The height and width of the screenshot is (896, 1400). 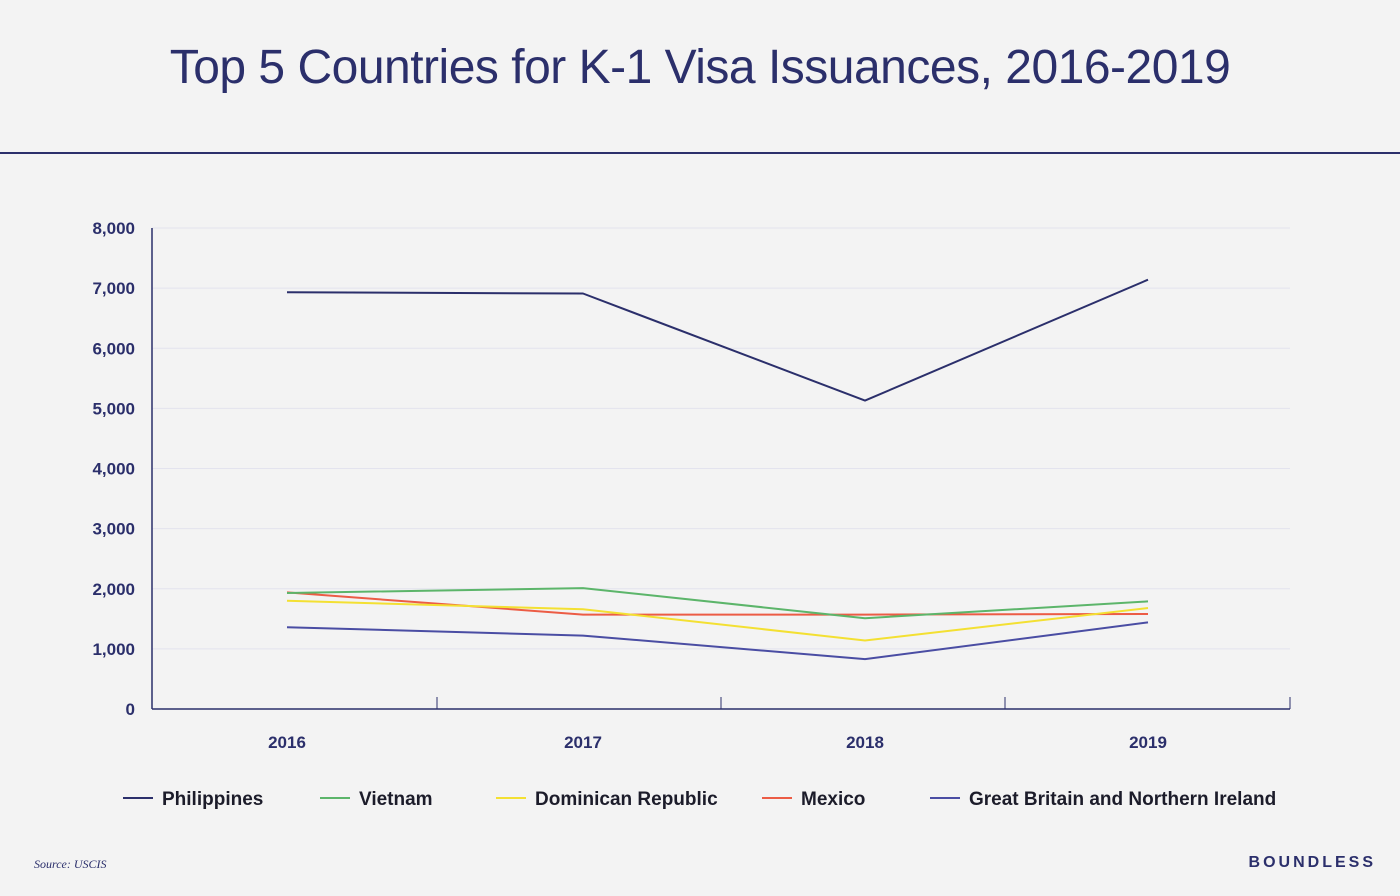 What do you see at coordinates (1312, 862) in the screenshot?
I see `brand-logo: BOUNDLESS` at bounding box center [1312, 862].